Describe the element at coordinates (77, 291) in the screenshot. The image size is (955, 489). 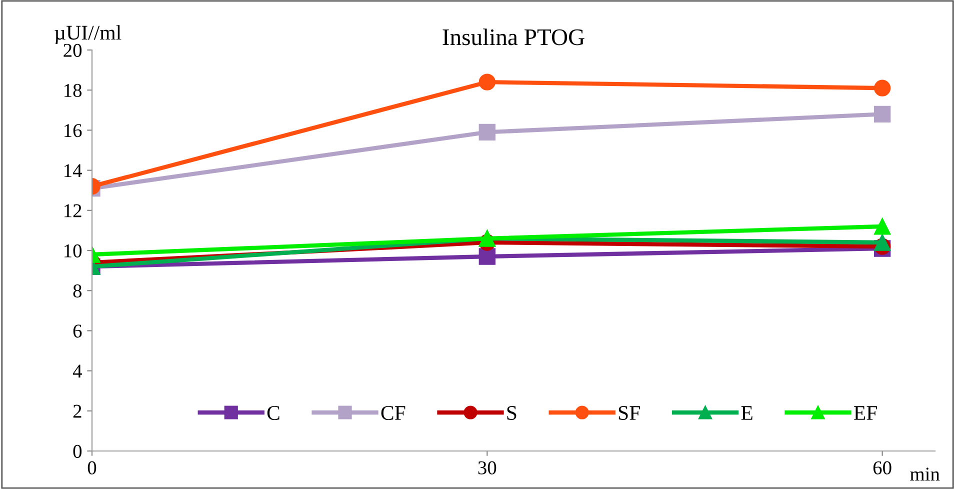
I see `y-tick-label: 8` at that location.